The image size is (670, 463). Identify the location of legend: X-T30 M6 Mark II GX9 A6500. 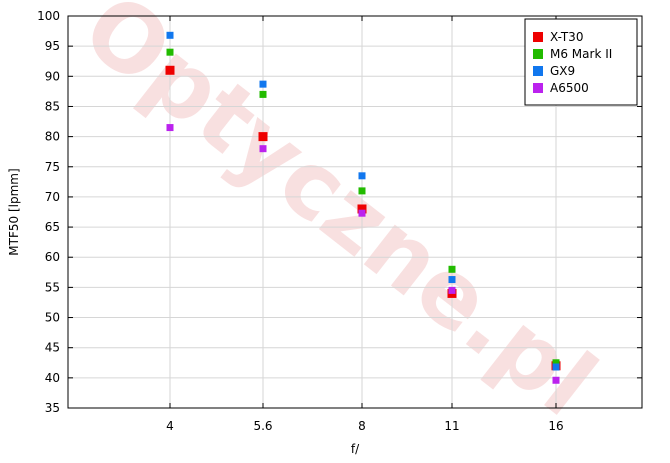
(581, 62).